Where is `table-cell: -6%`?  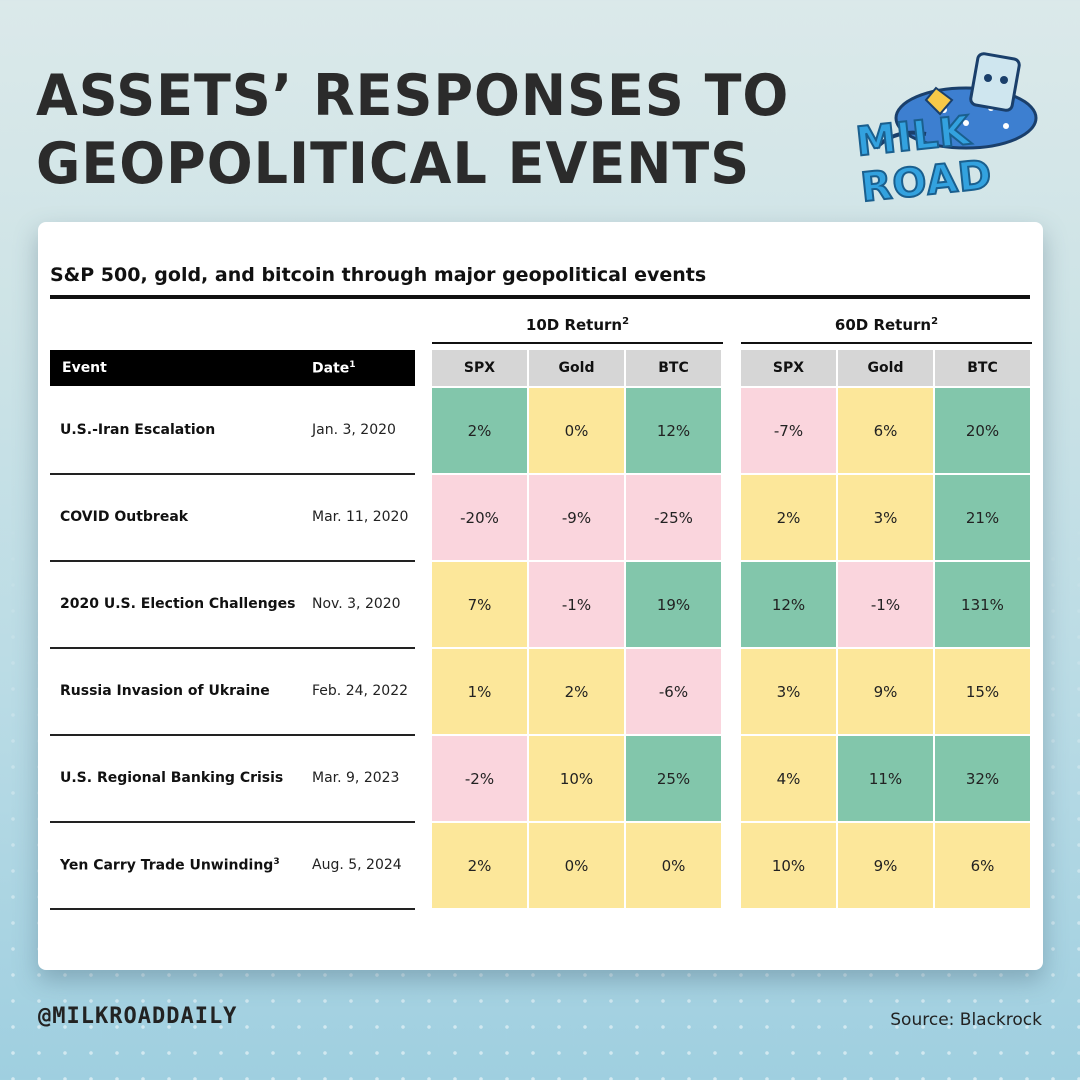 table-cell: -6% is located at coordinates (674, 692).